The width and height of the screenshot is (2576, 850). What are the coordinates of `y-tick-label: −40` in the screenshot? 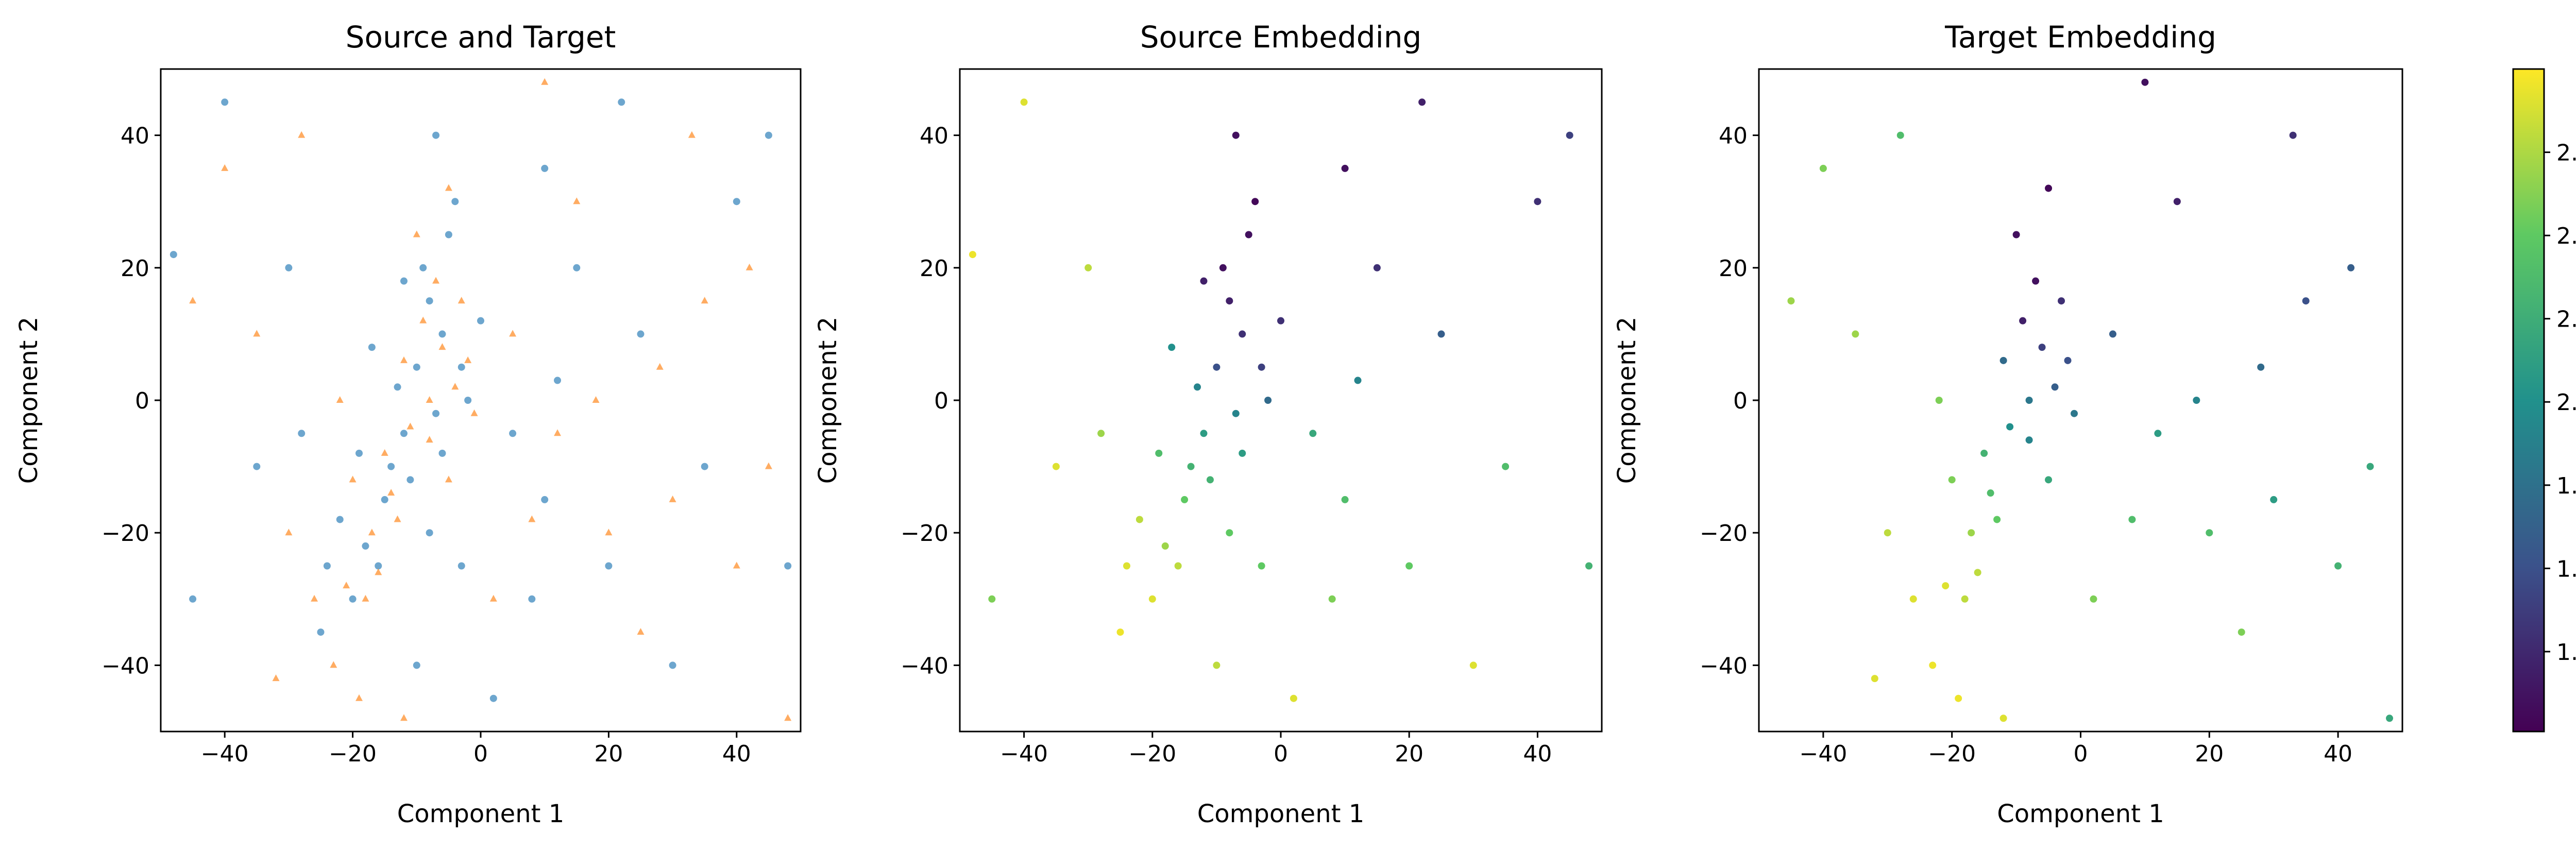 It's located at (125, 666).